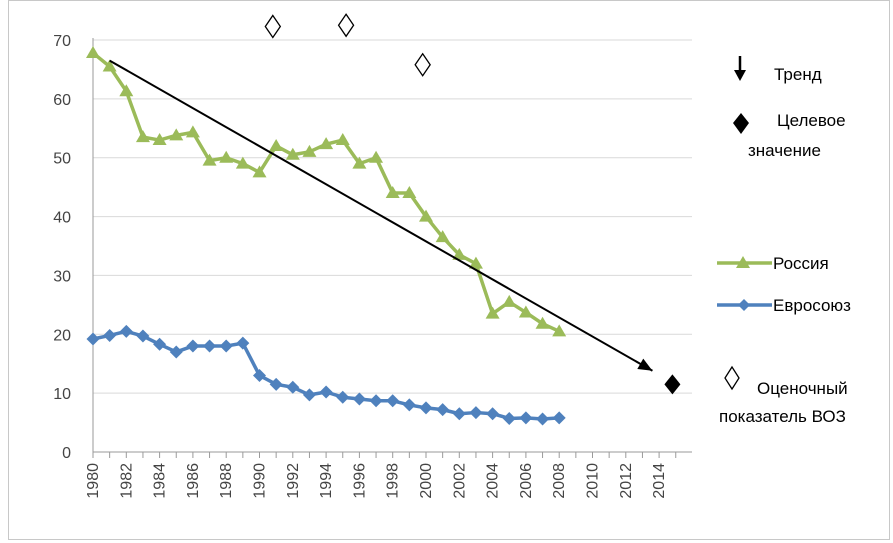 The image size is (893, 543). Describe the element at coordinates (741, 123) in the screenshot. I see `target-diamond-icon` at that location.